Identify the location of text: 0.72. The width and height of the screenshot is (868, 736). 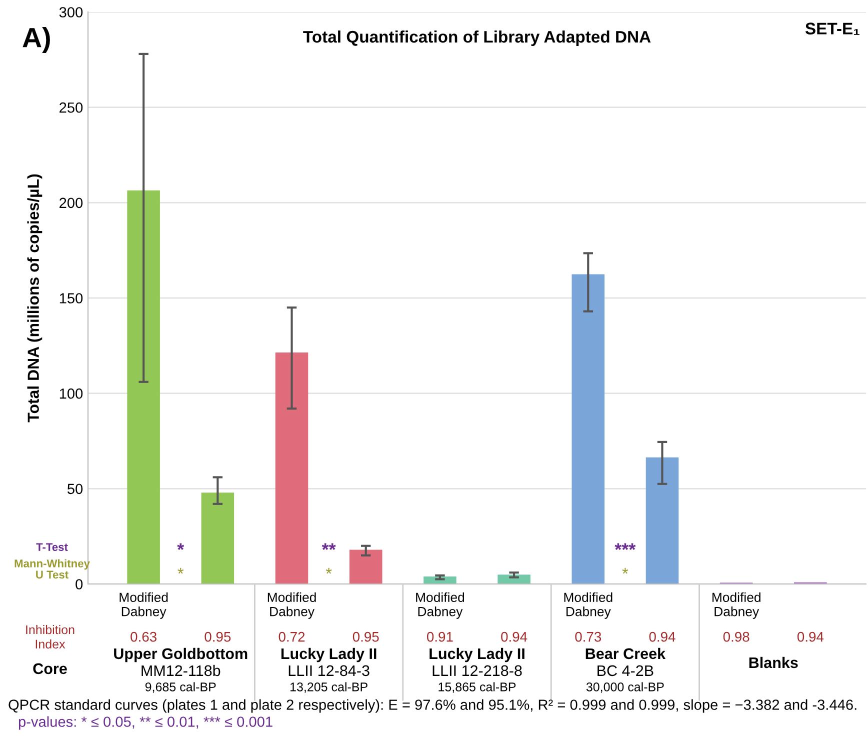
(291, 637).